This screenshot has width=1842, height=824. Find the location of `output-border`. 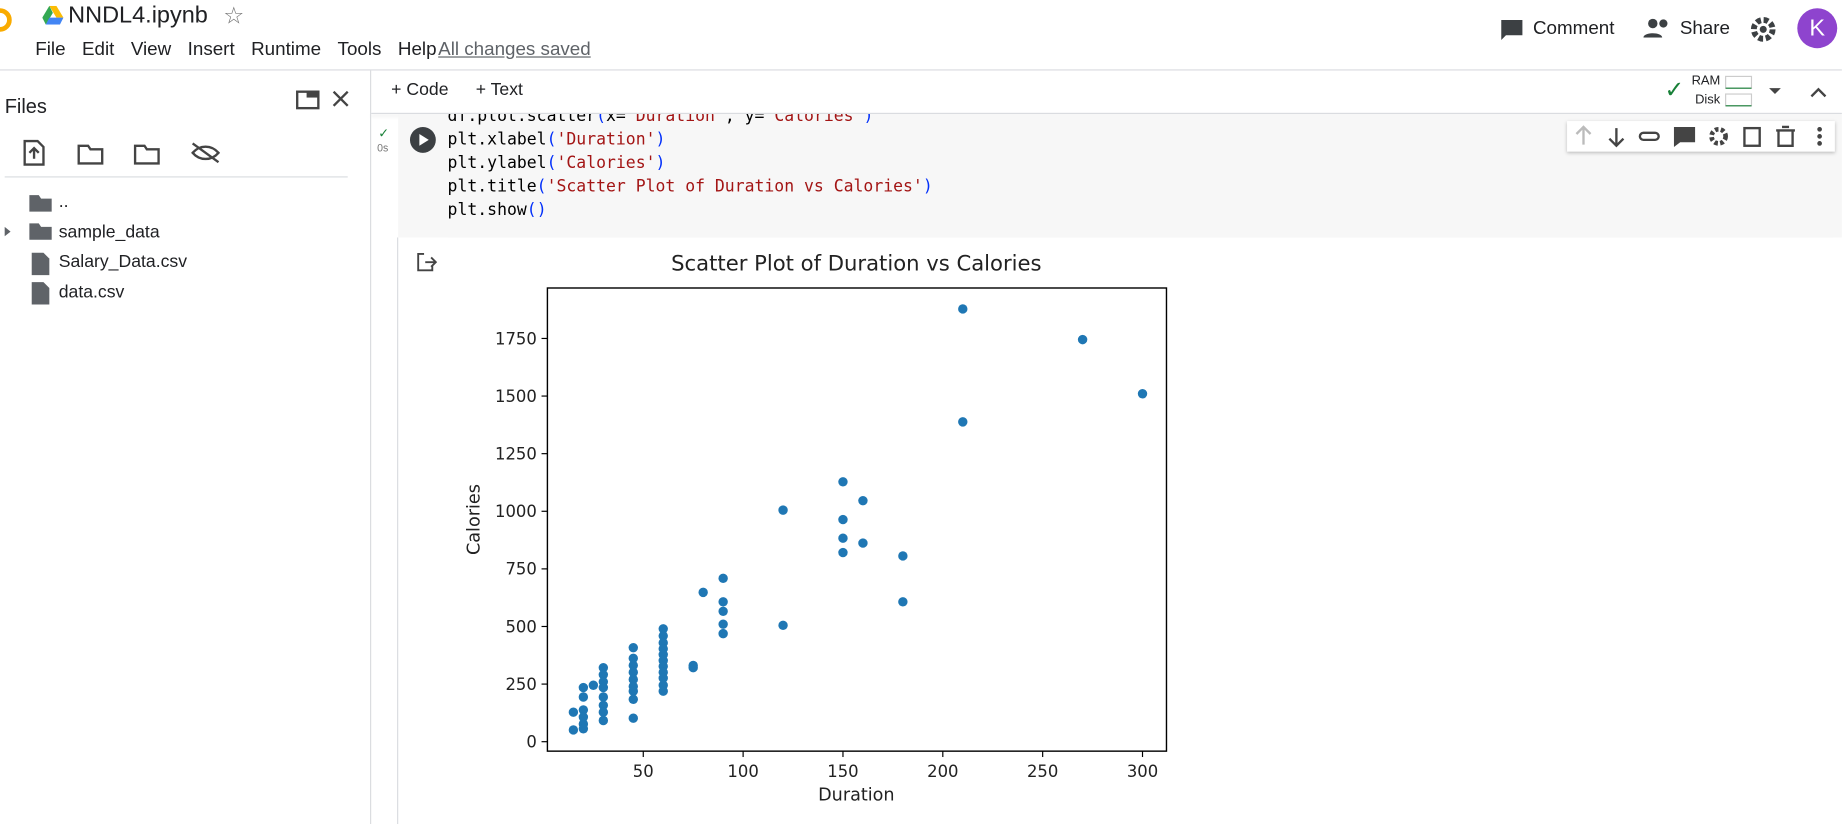

output-border is located at coordinates (398, 530).